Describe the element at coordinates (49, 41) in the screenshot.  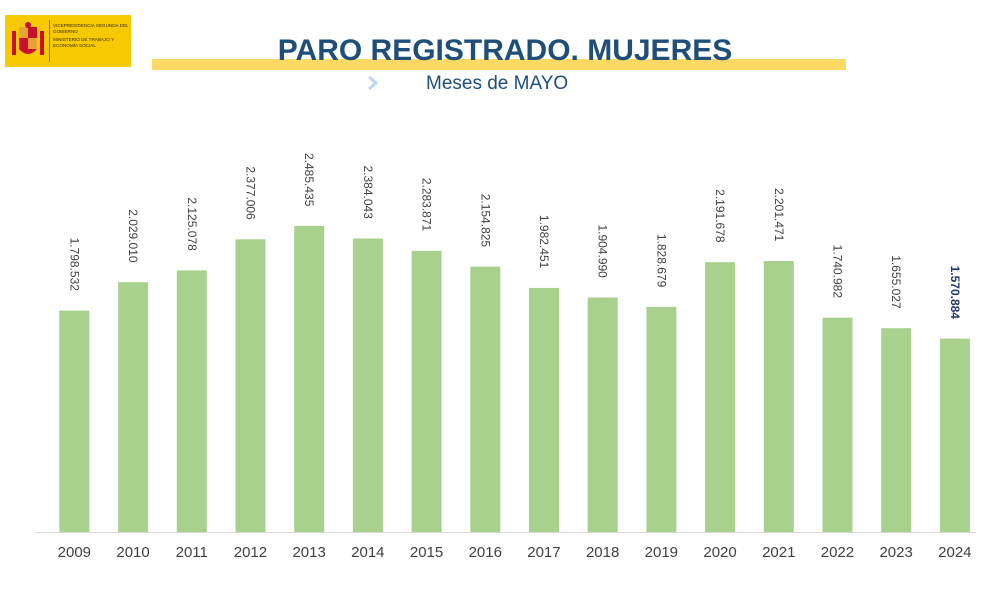
I see `logo-separator` at that location.